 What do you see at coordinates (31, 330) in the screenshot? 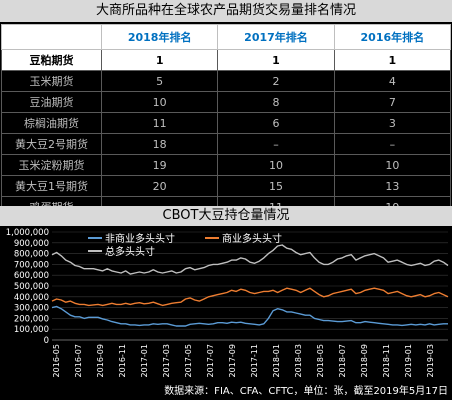
I see `y-tick-label: 100,000` at bounding box center [31, 330].